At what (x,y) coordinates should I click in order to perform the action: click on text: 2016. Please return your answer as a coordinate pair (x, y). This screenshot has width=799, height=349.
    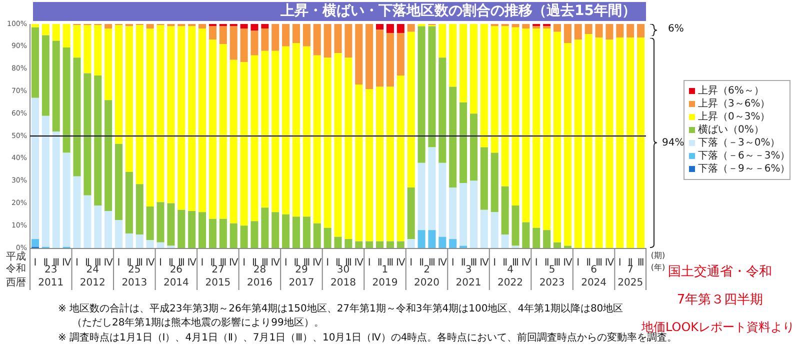
    Looking at the image, I should click on (259, 283).